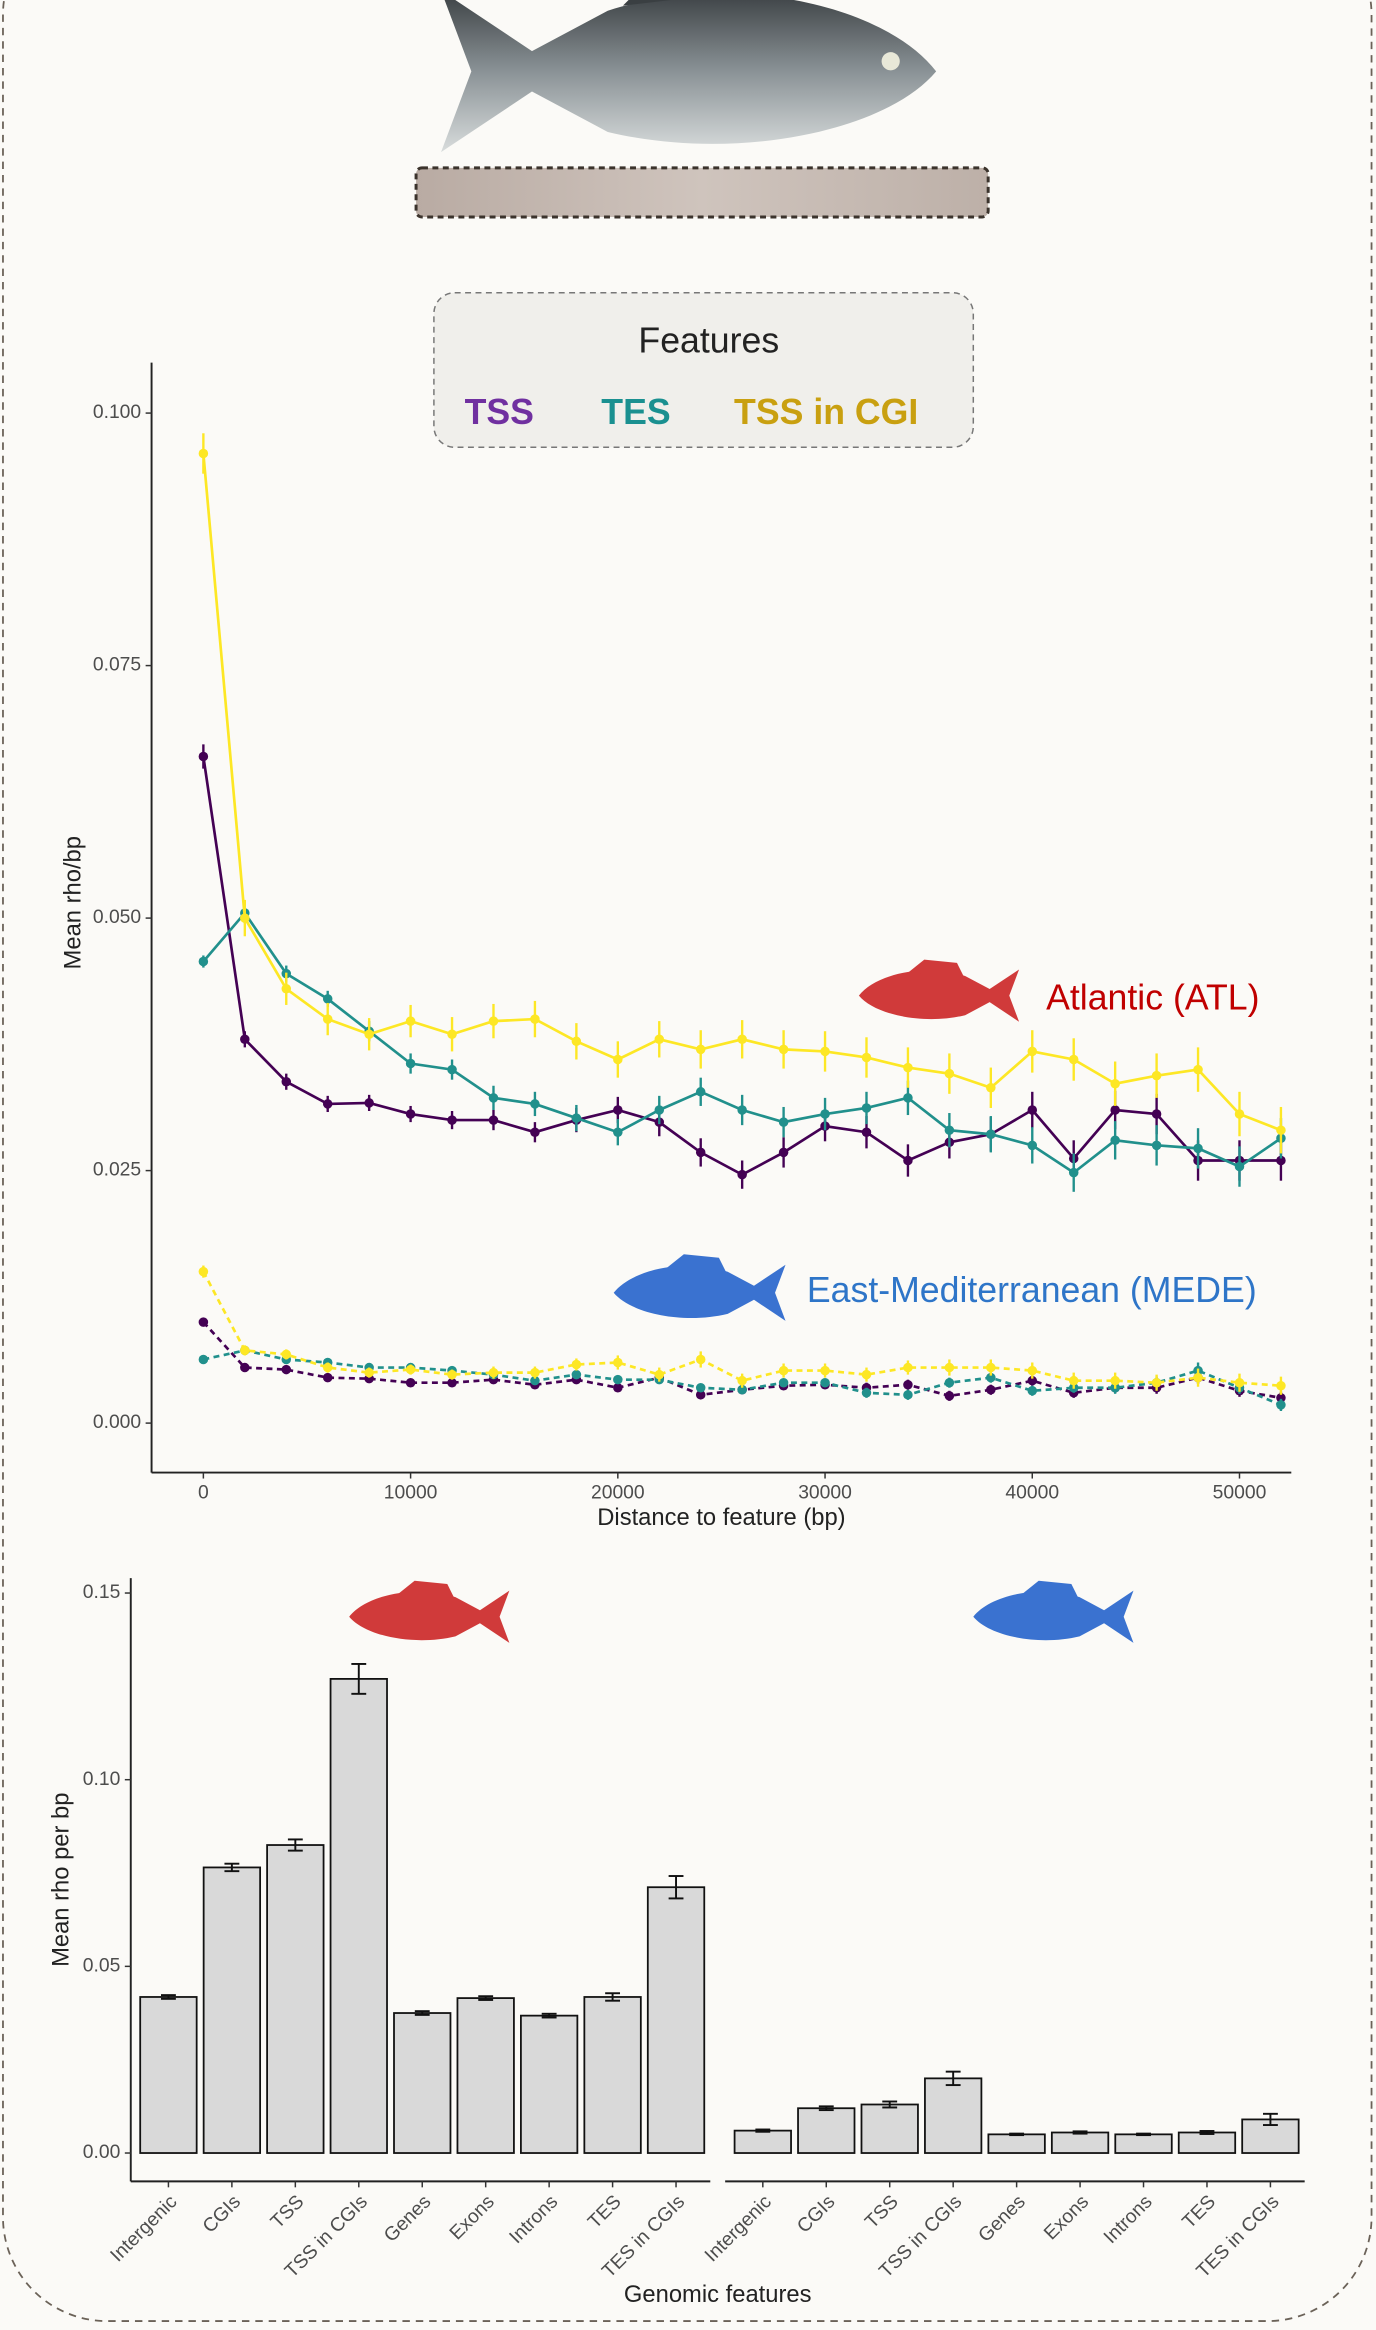 The width and height of the screenshot is (1376, 2330). What do you see at coordinates (117, 412) in the screenshot?
I see `y-tick-label: 0.100` at bounding box center [117, 412].